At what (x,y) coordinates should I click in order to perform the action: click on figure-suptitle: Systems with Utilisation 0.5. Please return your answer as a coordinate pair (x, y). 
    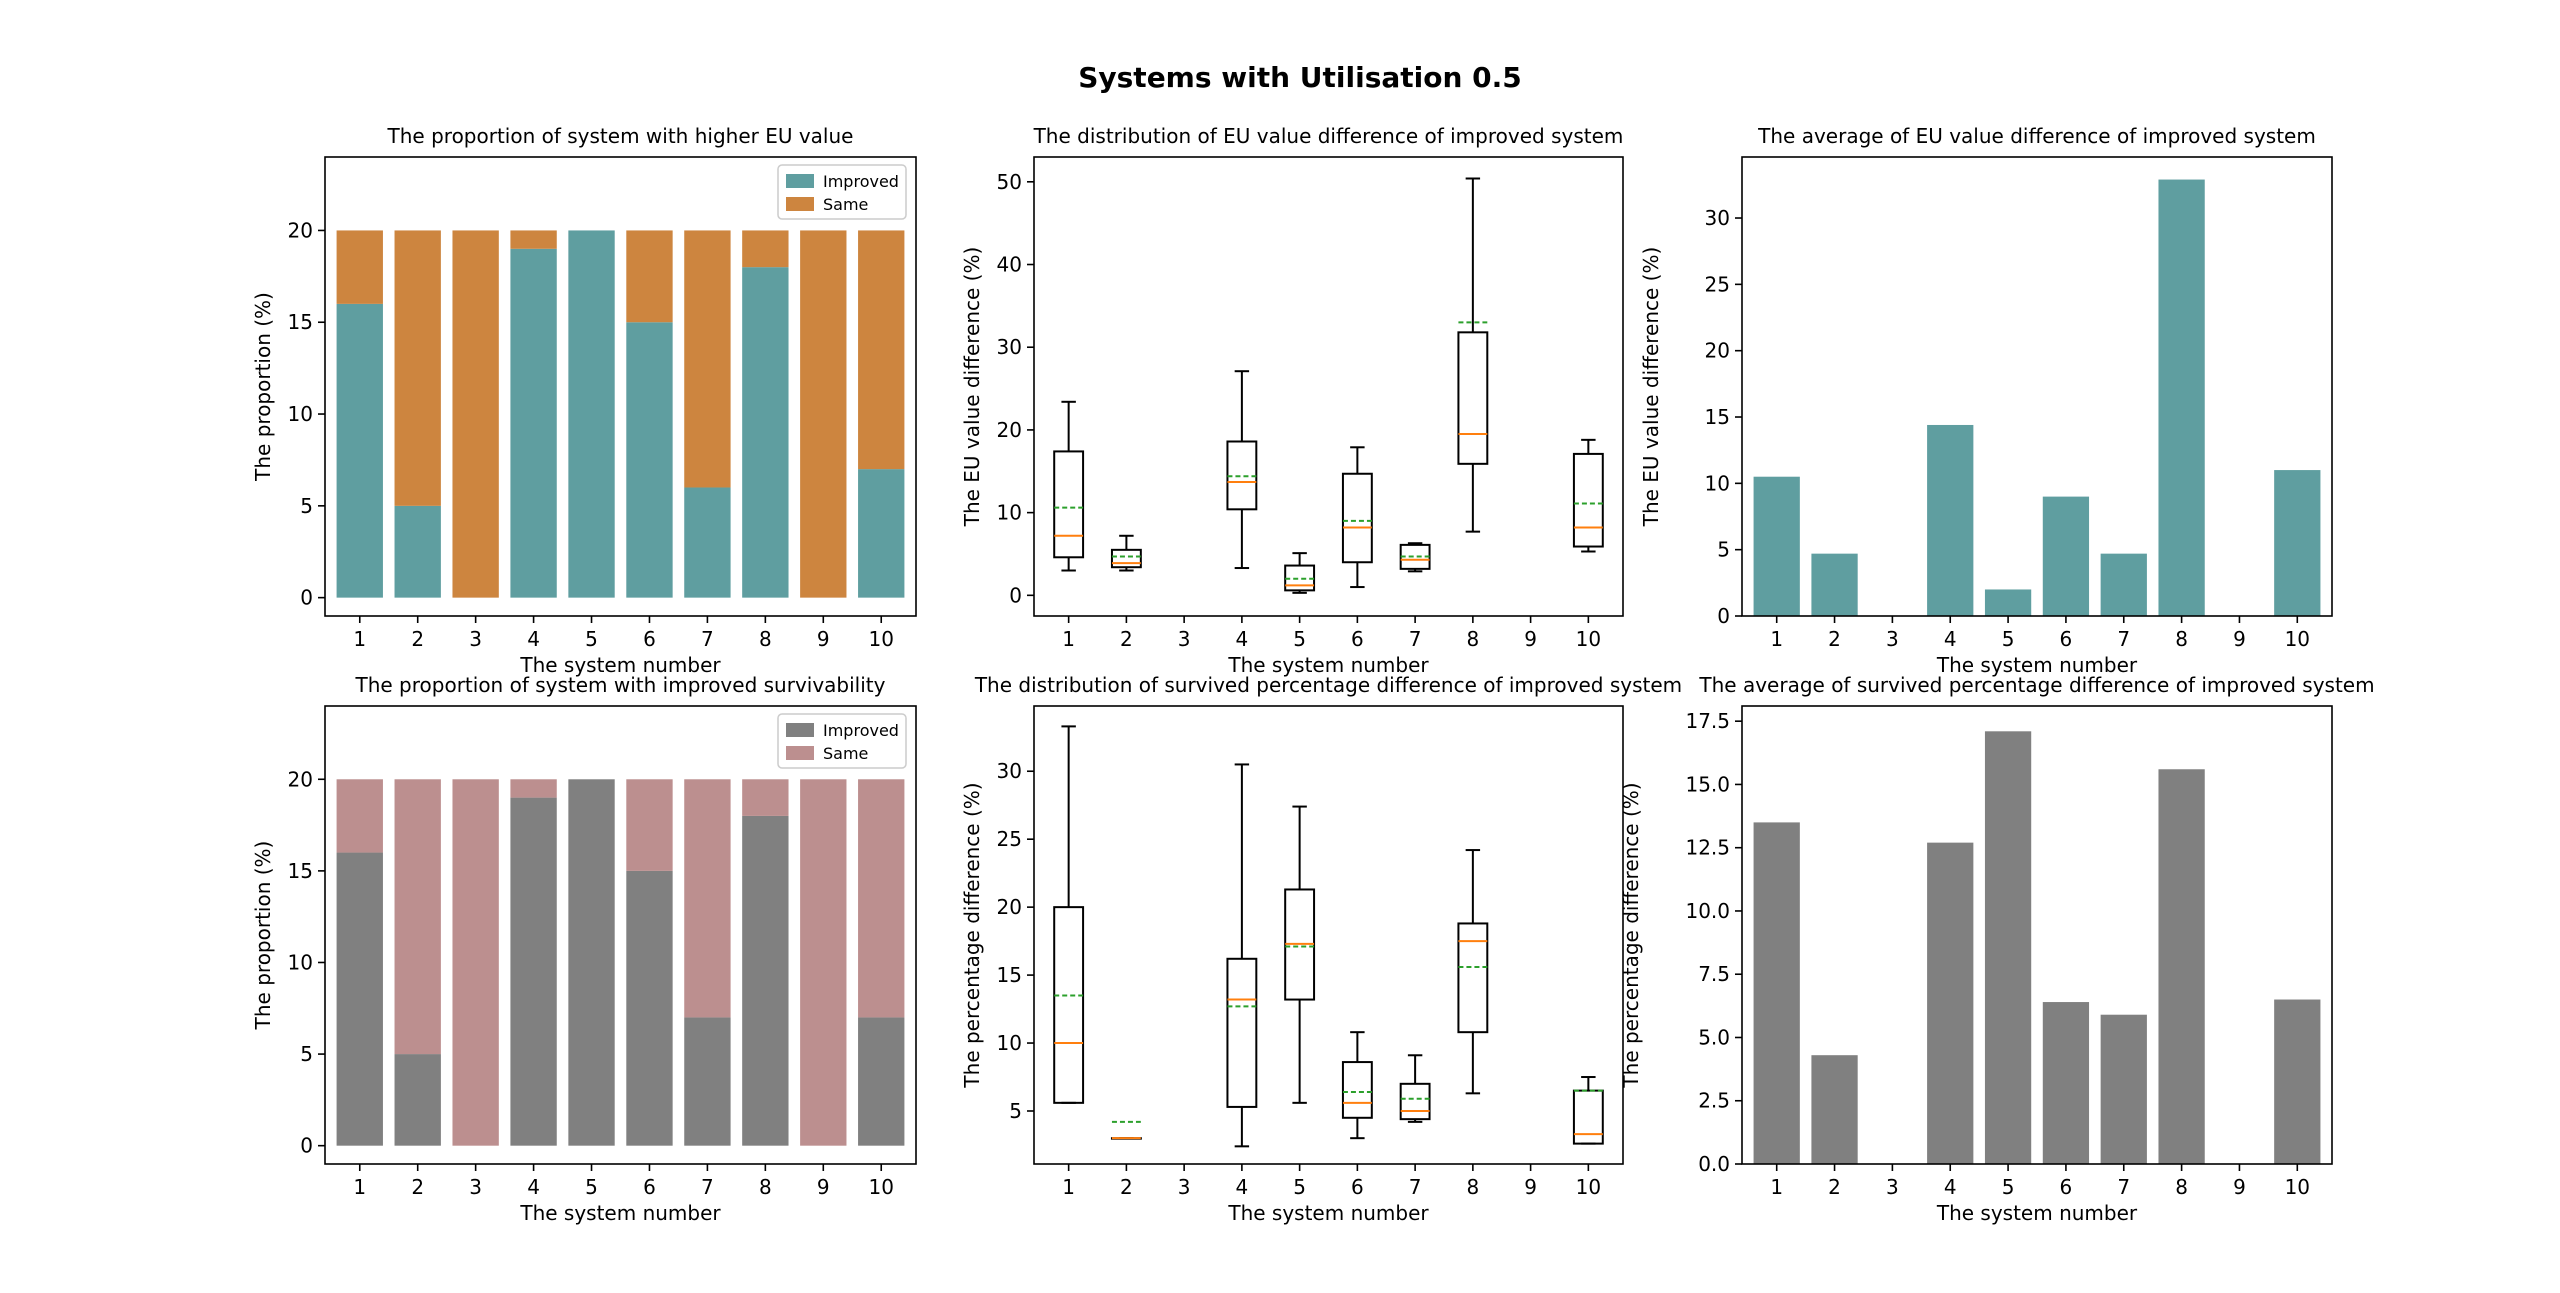
    Looking at the image, I should click on (1300, 77).